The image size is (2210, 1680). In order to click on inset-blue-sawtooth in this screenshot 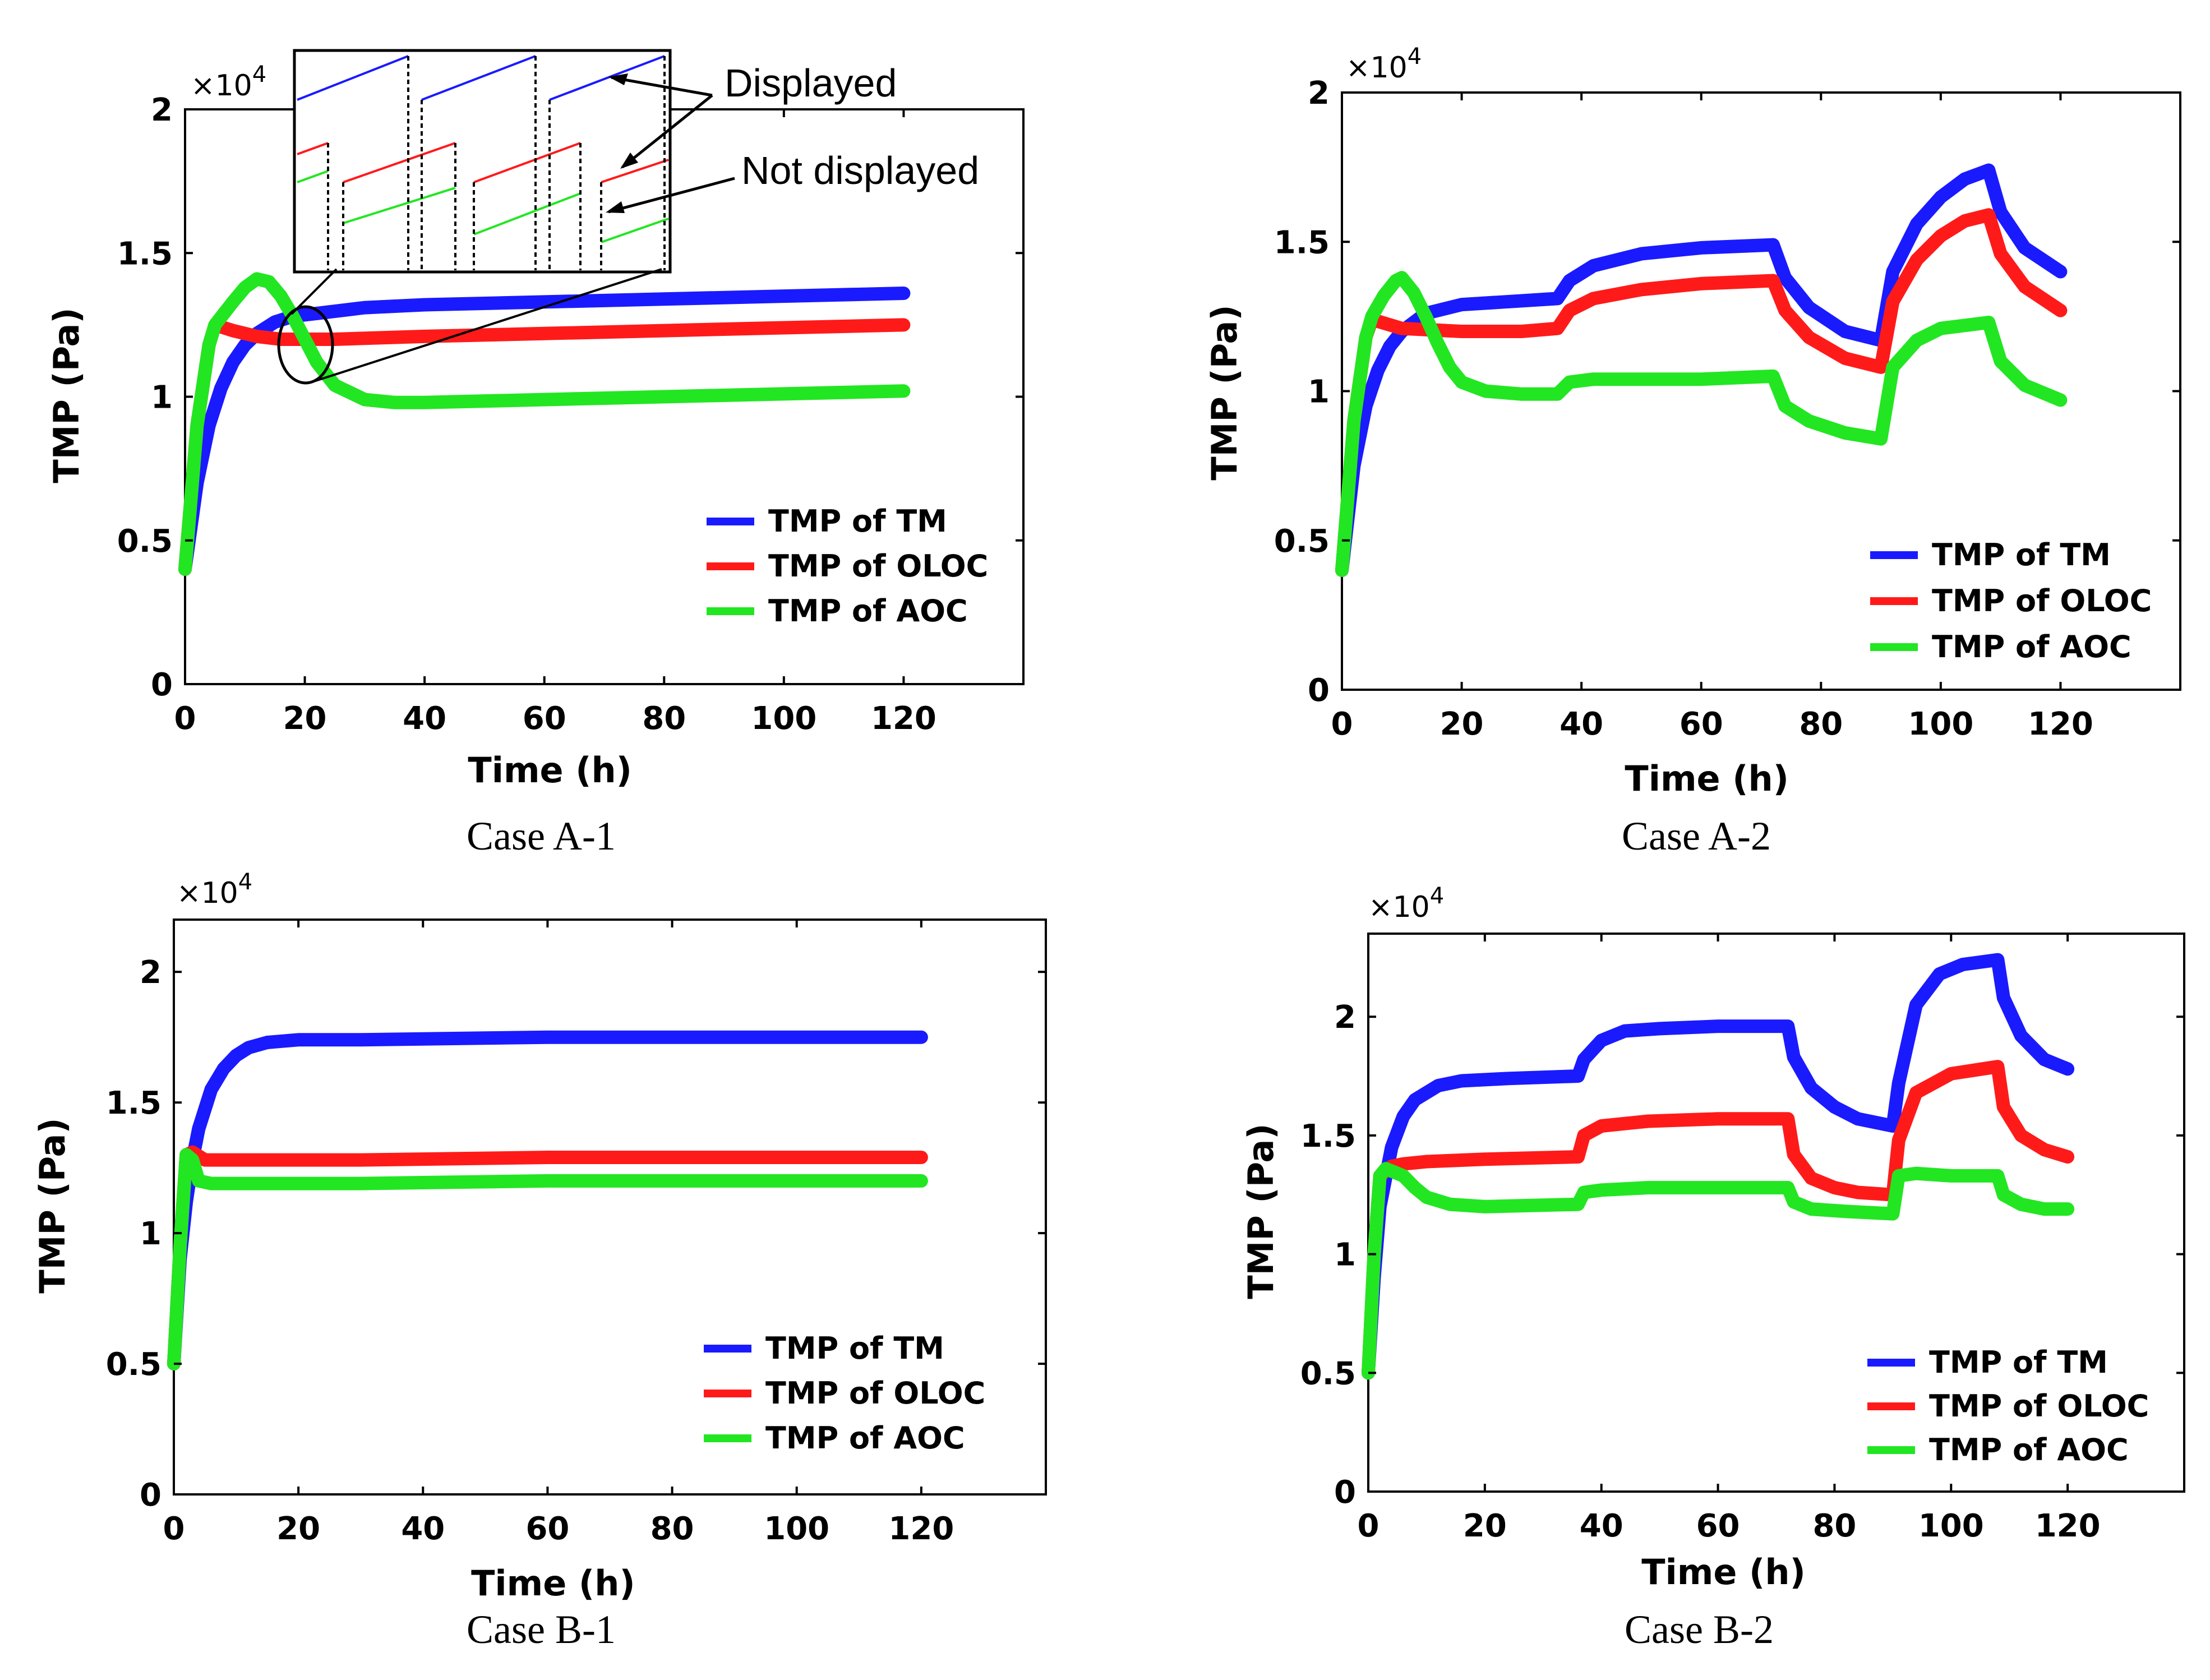, I will do `click(481, 78)`.